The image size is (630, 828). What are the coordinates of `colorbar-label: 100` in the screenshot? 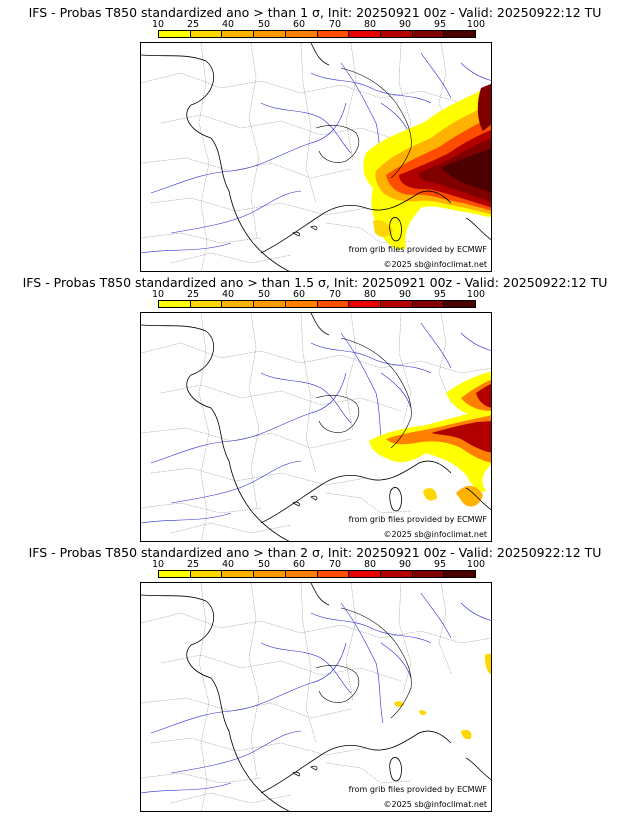 It's located at (476, 294).